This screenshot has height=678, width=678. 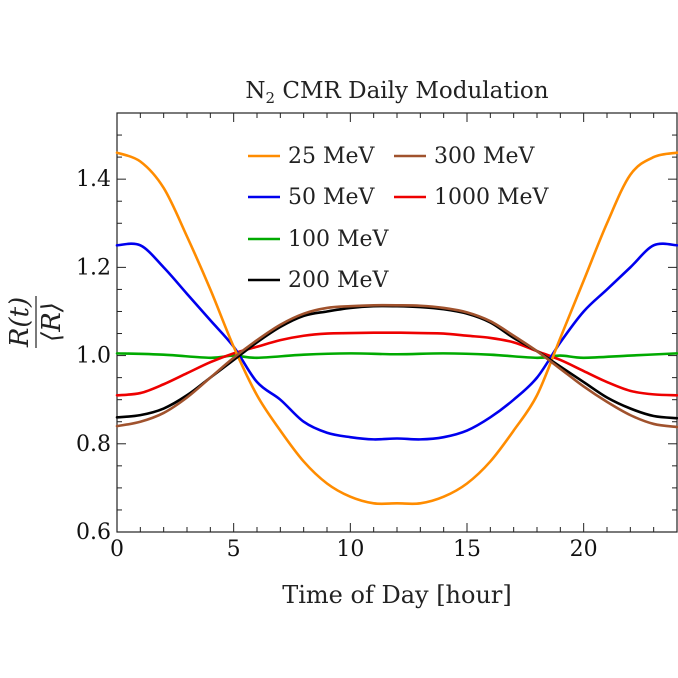 I want to click on series-line-1000-mev, so click(x=396, y=364).